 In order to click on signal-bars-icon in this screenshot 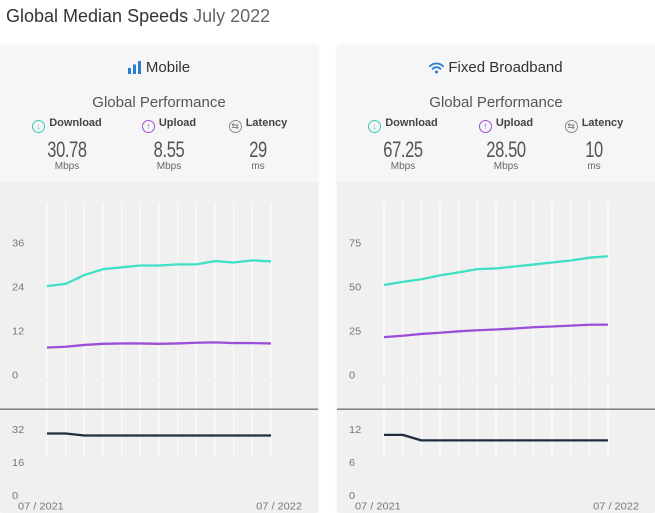, I will do `click(134, 67)`.